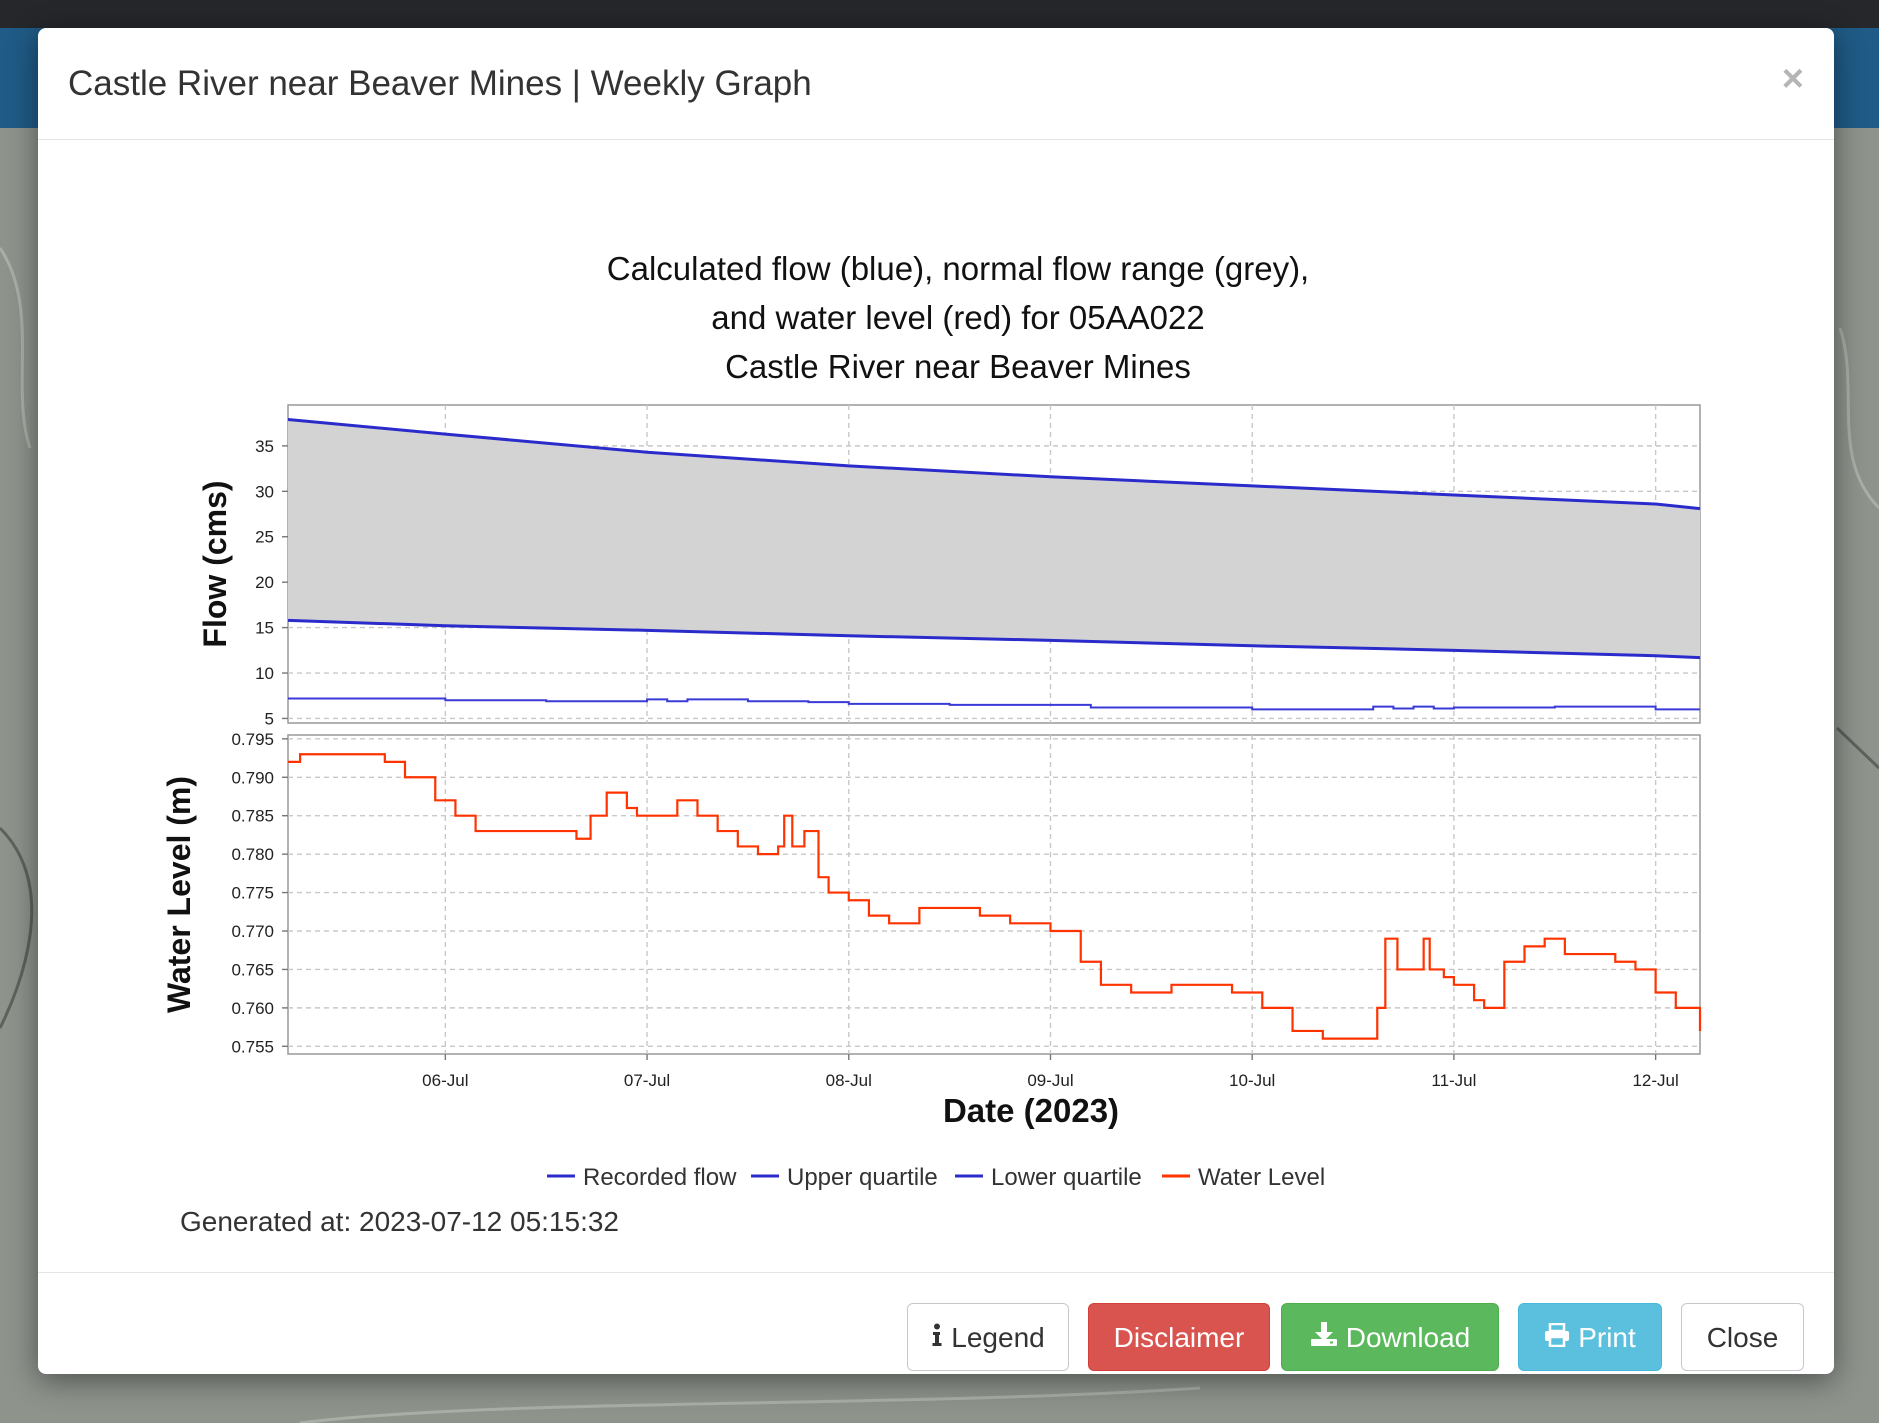  I want to click on disclaimer-button-label: Disclaimer, so click(1179, 1337).